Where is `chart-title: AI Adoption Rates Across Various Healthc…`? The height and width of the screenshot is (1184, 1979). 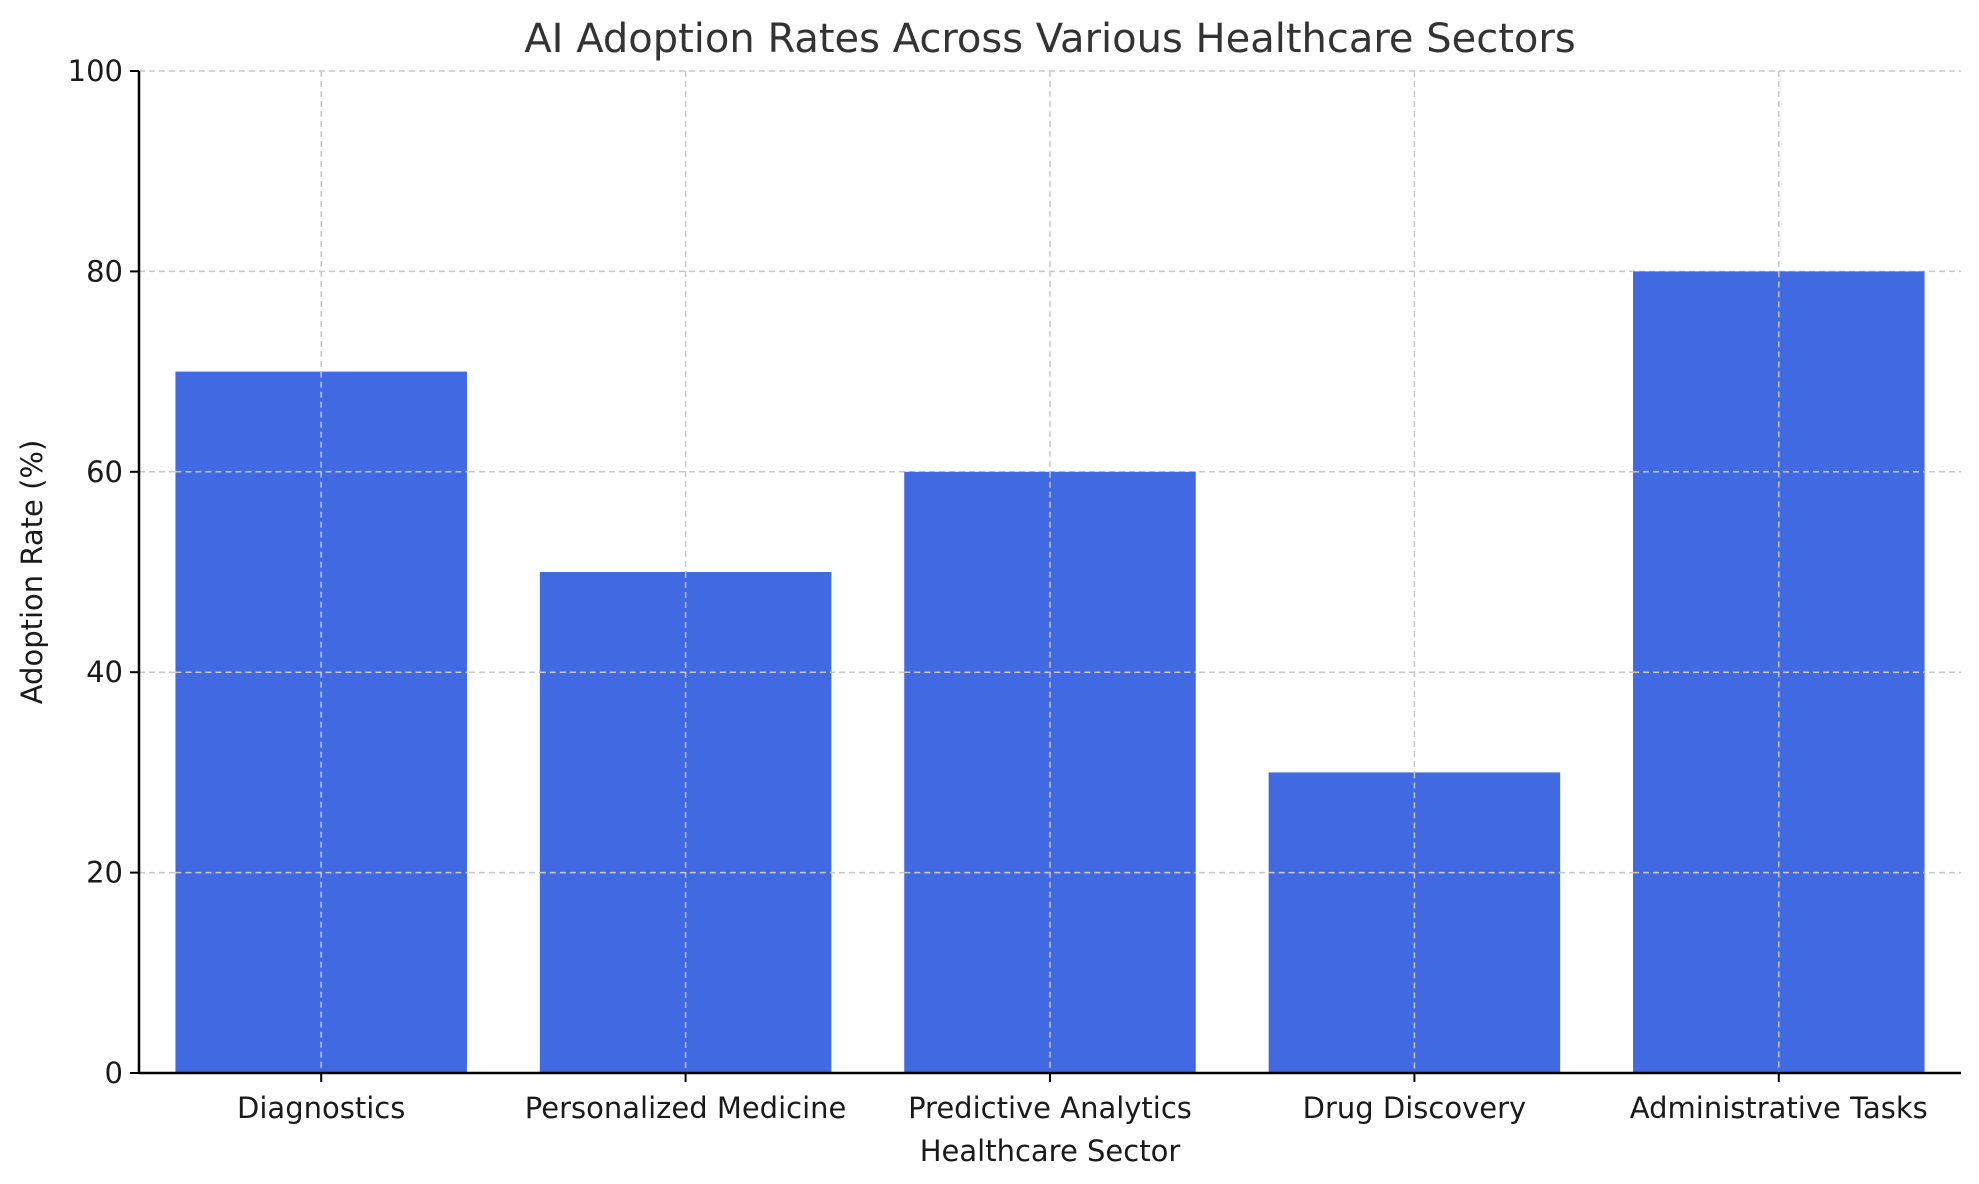
chart-title: AI Adoption Rates Across Various Healthc… is located at coordinates (1049, 39).